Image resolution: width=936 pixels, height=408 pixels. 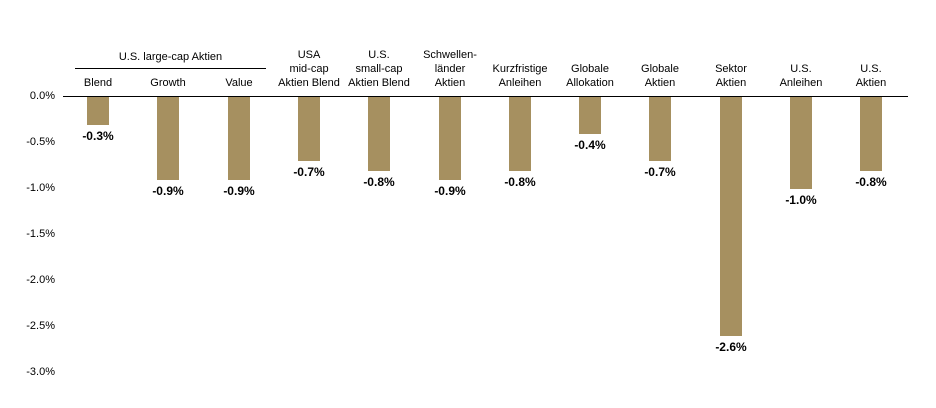 I want to click on category-label: USA mid-cap Aktien Blend, so click(x=309, y=69).